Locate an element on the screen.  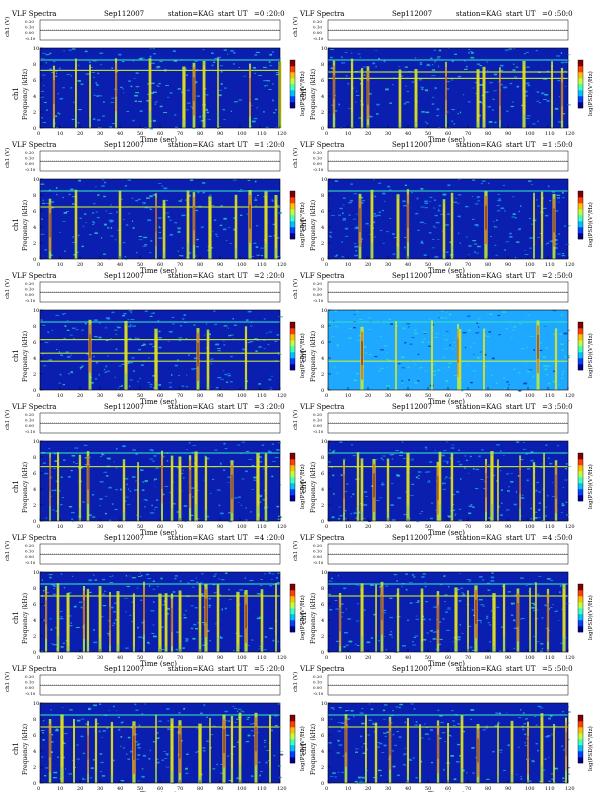
freq-axis-label: Frequency (kHz) is located at coordinates (313, 618).